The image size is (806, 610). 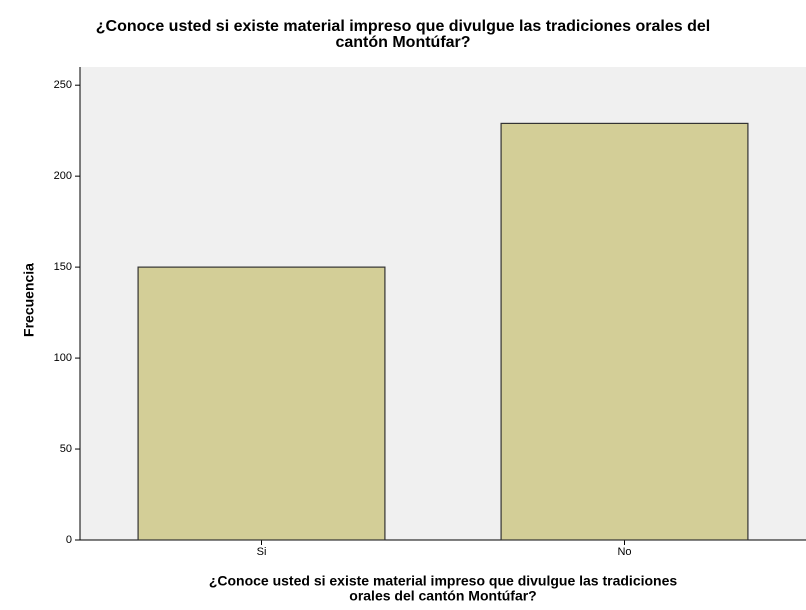 What do you see at coordinates (262, 552) in the screenshot?
I see `x-tick-label: Si` at bounding box center [262, 552].